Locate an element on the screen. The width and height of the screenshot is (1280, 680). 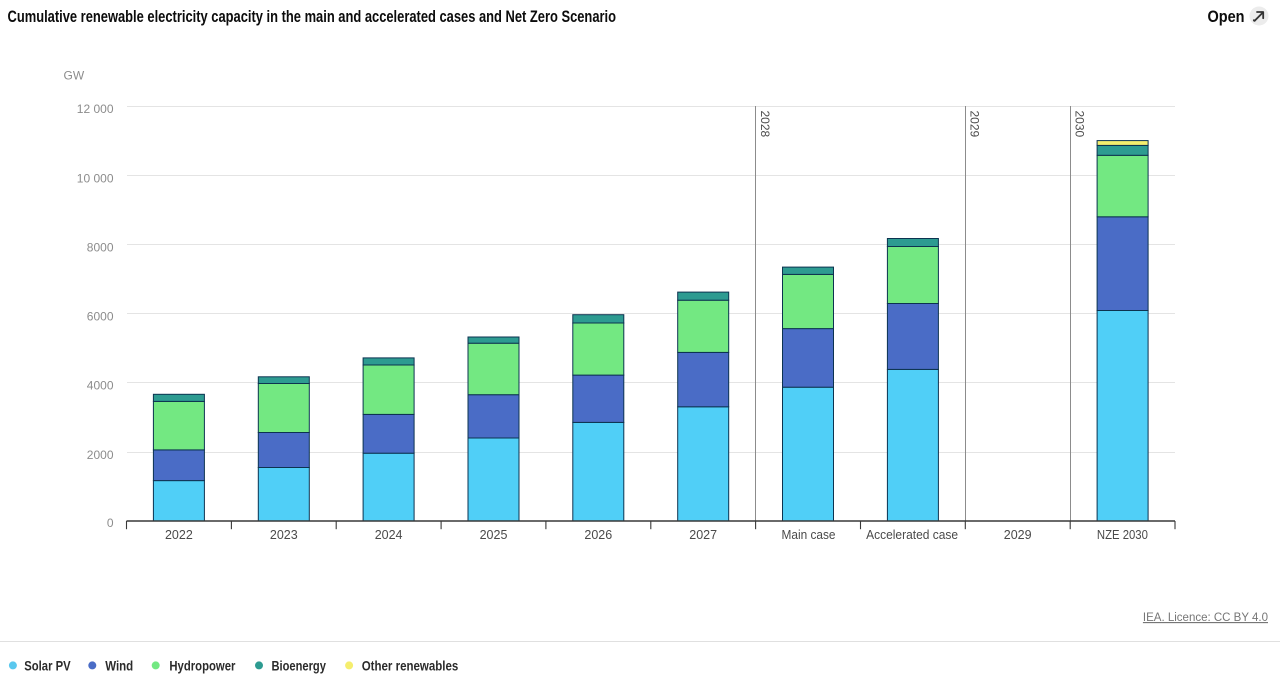
svg-text: Bioenergy is located at coordinates (299, 666).